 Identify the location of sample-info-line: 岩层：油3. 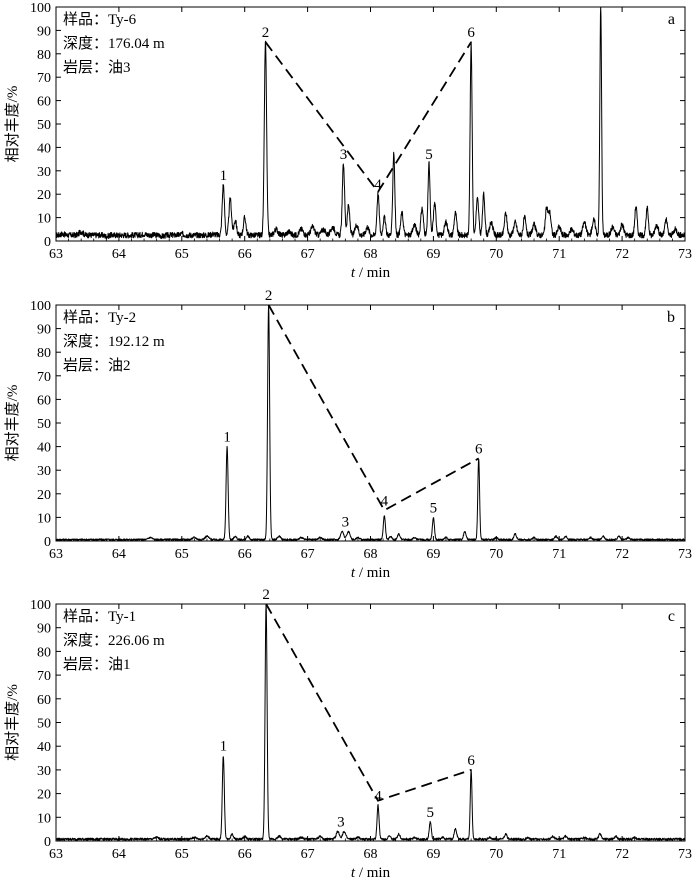
(97, 67).